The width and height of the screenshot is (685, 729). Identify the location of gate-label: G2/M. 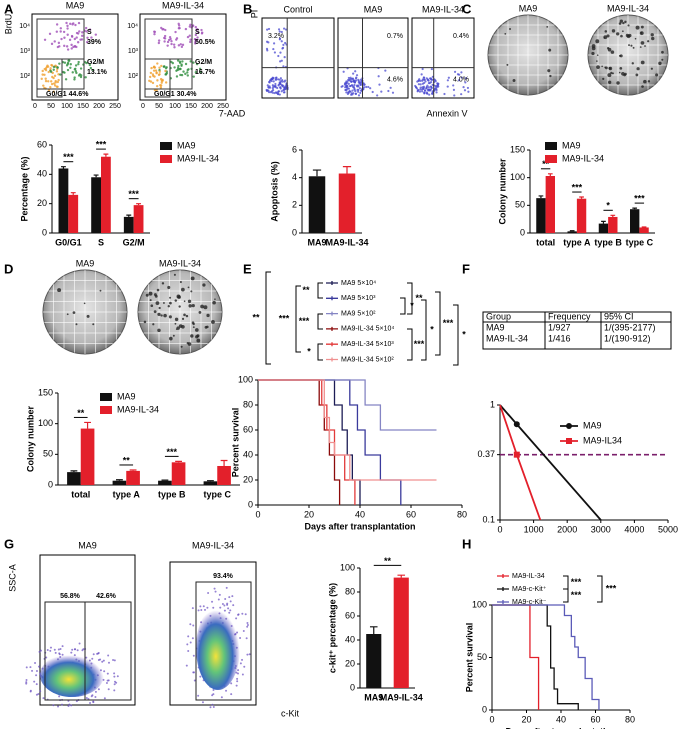
(95, 62).